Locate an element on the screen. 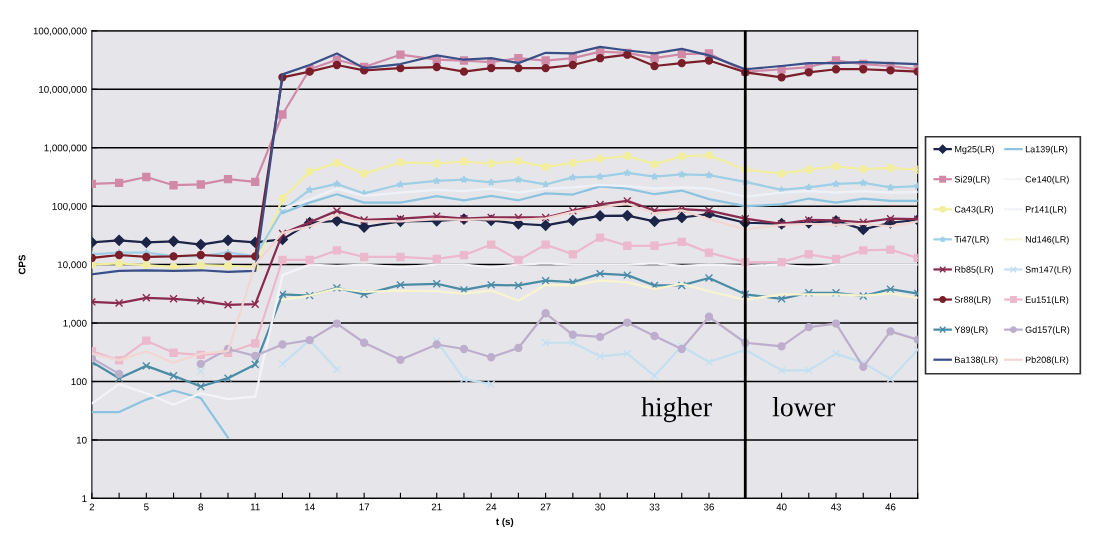  x-tick-label: 40 is located at coordinates (781, 507).